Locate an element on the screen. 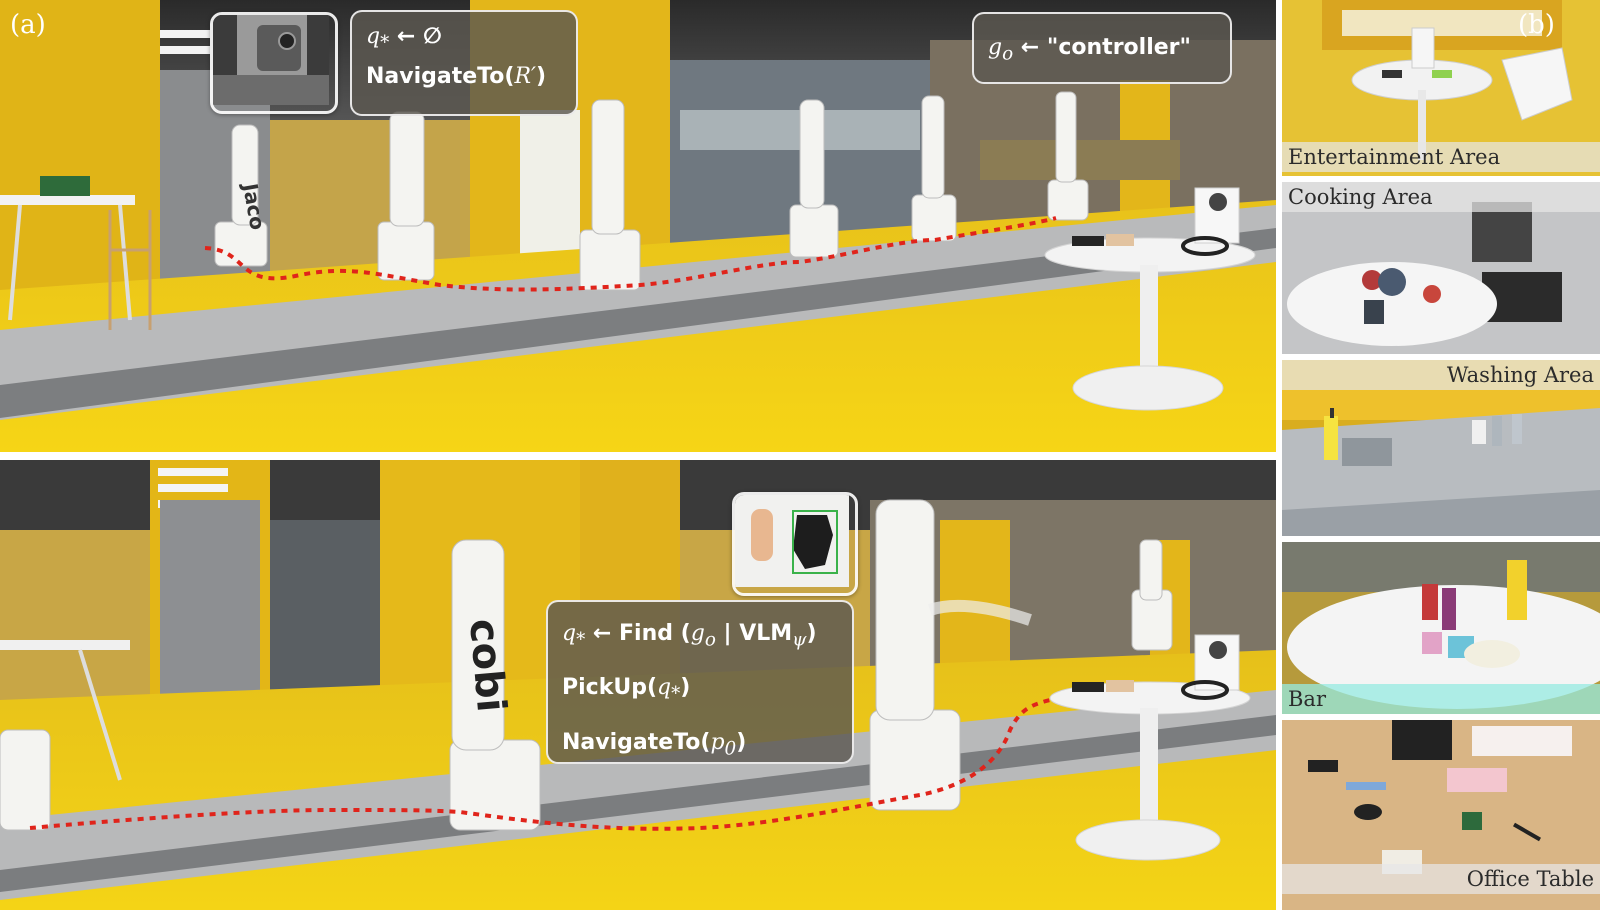  entertainment-area-photo: Entertainment Area is located at coordinates (1441, 88).